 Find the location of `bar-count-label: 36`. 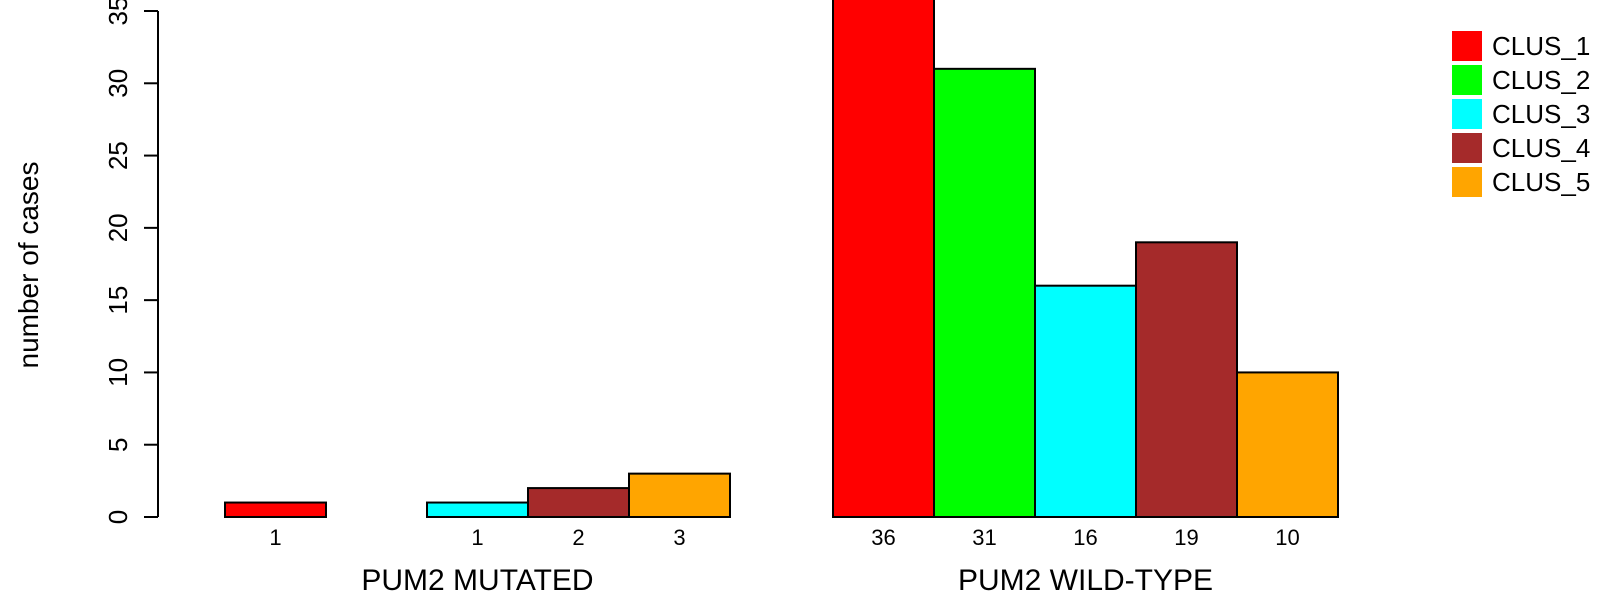

bar-count-label: 36 is located at coordinates (883, 537).